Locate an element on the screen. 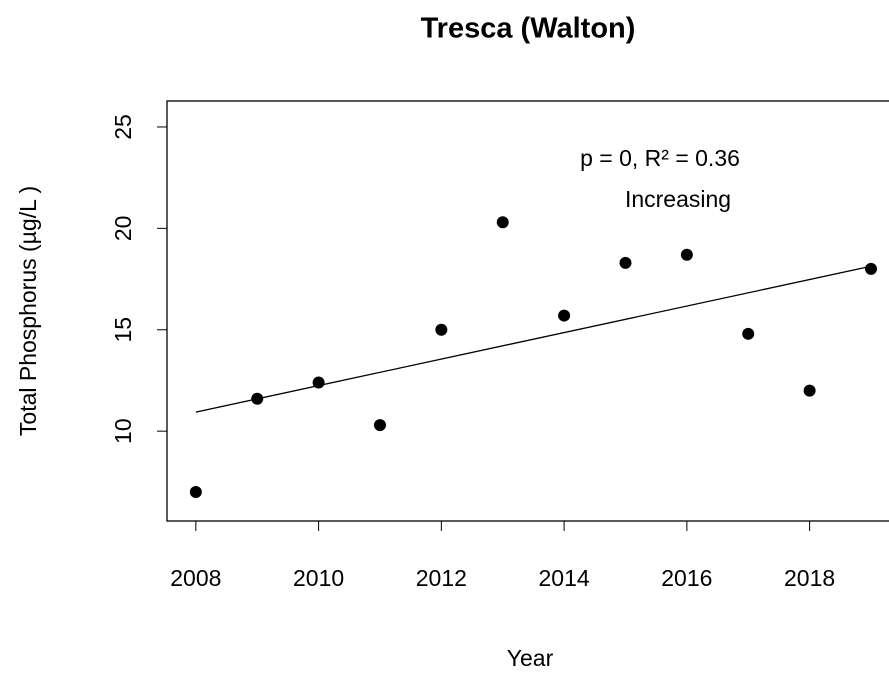  x-tick-label: 2018 is located at coordinates (809, 578).